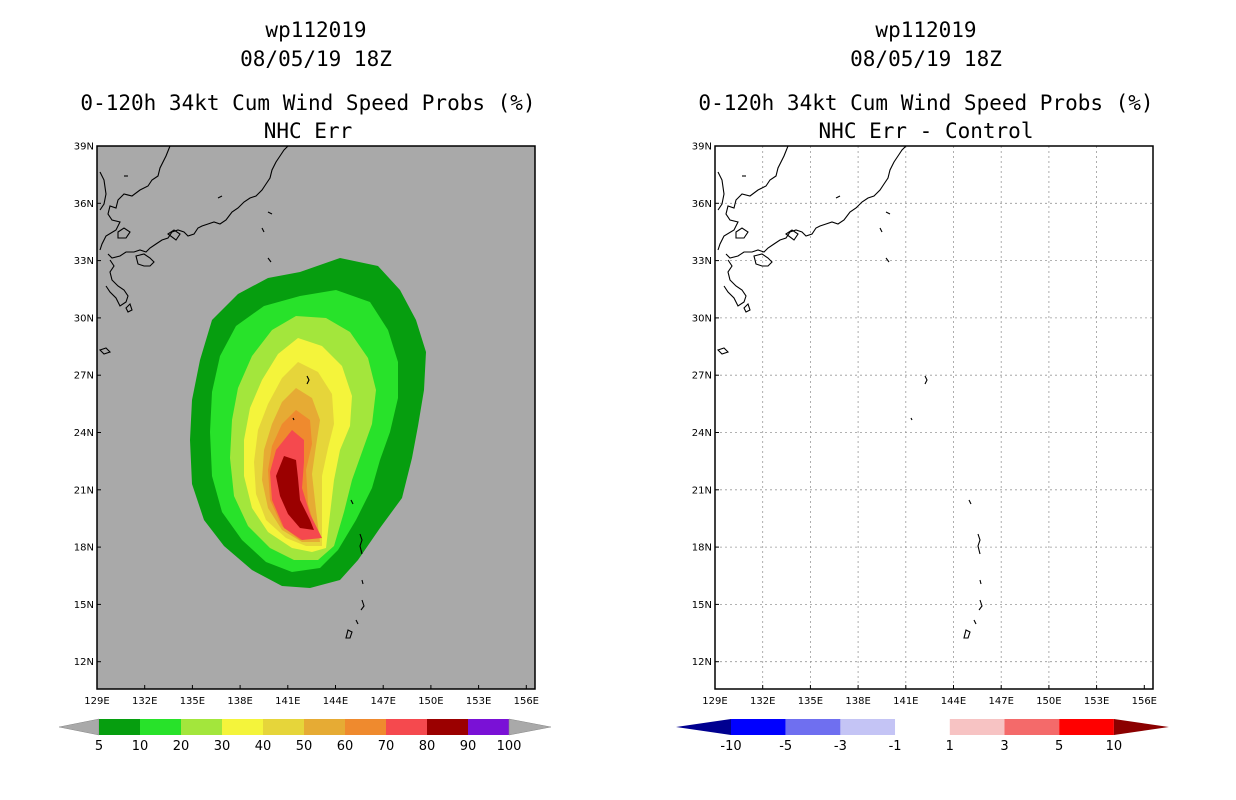 This screenshot has height=800, width=1236. Describe the element at coordinates (316, 59) in the screenshot. I see `left-title-datetime: 08/05/19 18Z` at that location.